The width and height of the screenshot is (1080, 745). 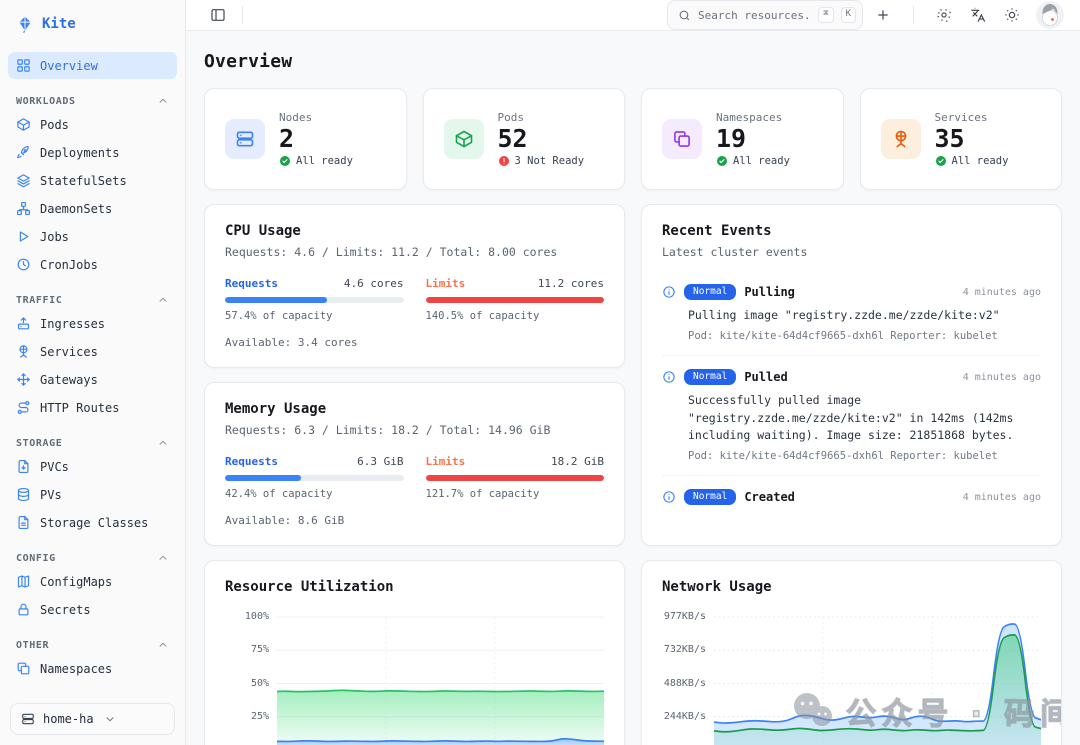 I want to click on stat-value: 19, so click(x=731, y=139).